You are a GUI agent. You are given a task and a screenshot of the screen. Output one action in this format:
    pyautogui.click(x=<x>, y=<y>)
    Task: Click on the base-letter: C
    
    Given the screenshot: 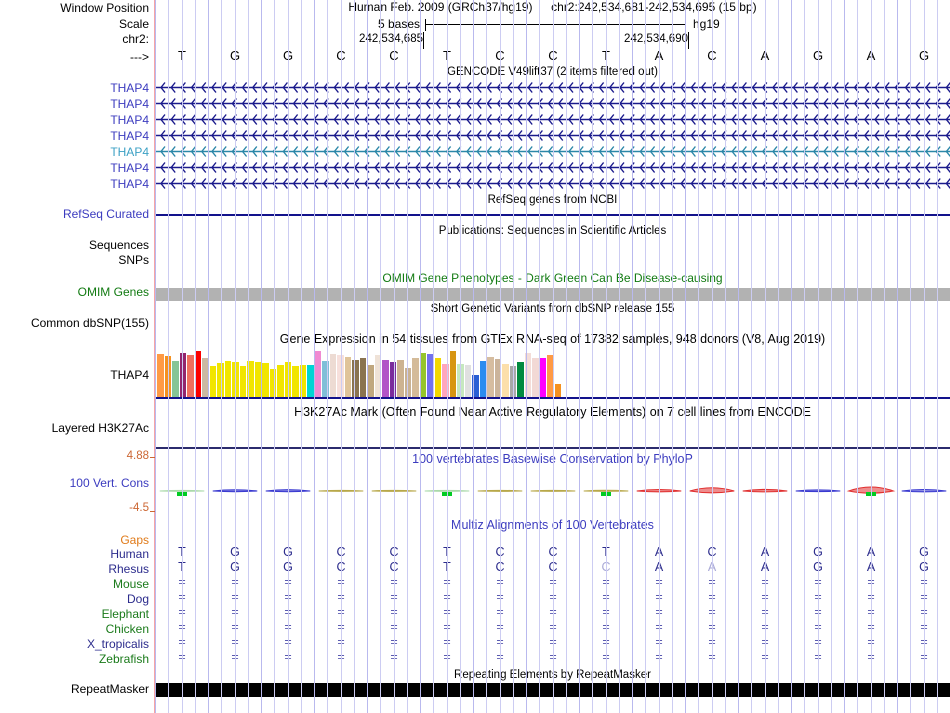 What is the action you would take?
    pyautogui.click(x=500, y=55)
    